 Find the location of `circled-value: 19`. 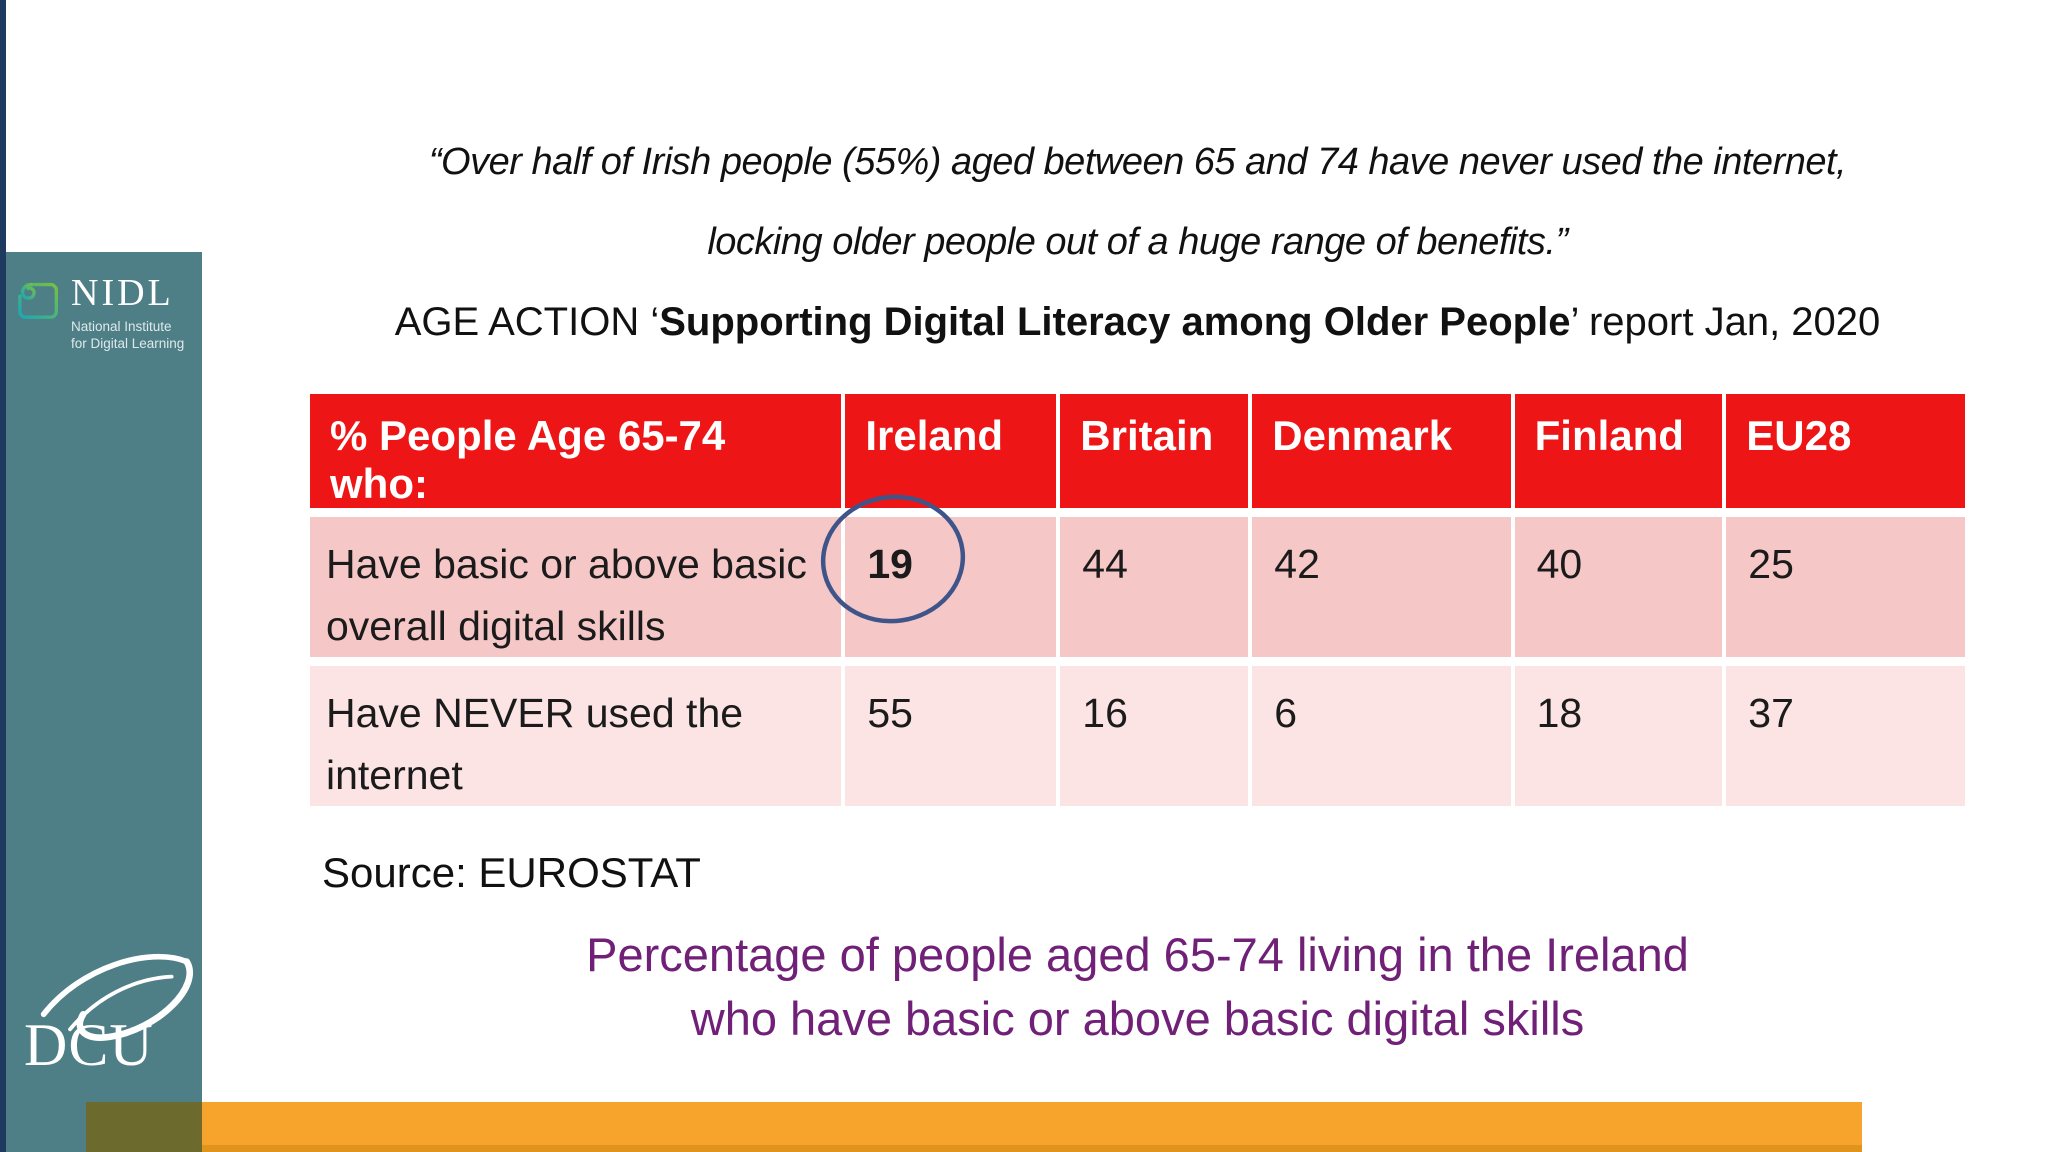

circled-value: 19 is located at coordinates (893, 559).